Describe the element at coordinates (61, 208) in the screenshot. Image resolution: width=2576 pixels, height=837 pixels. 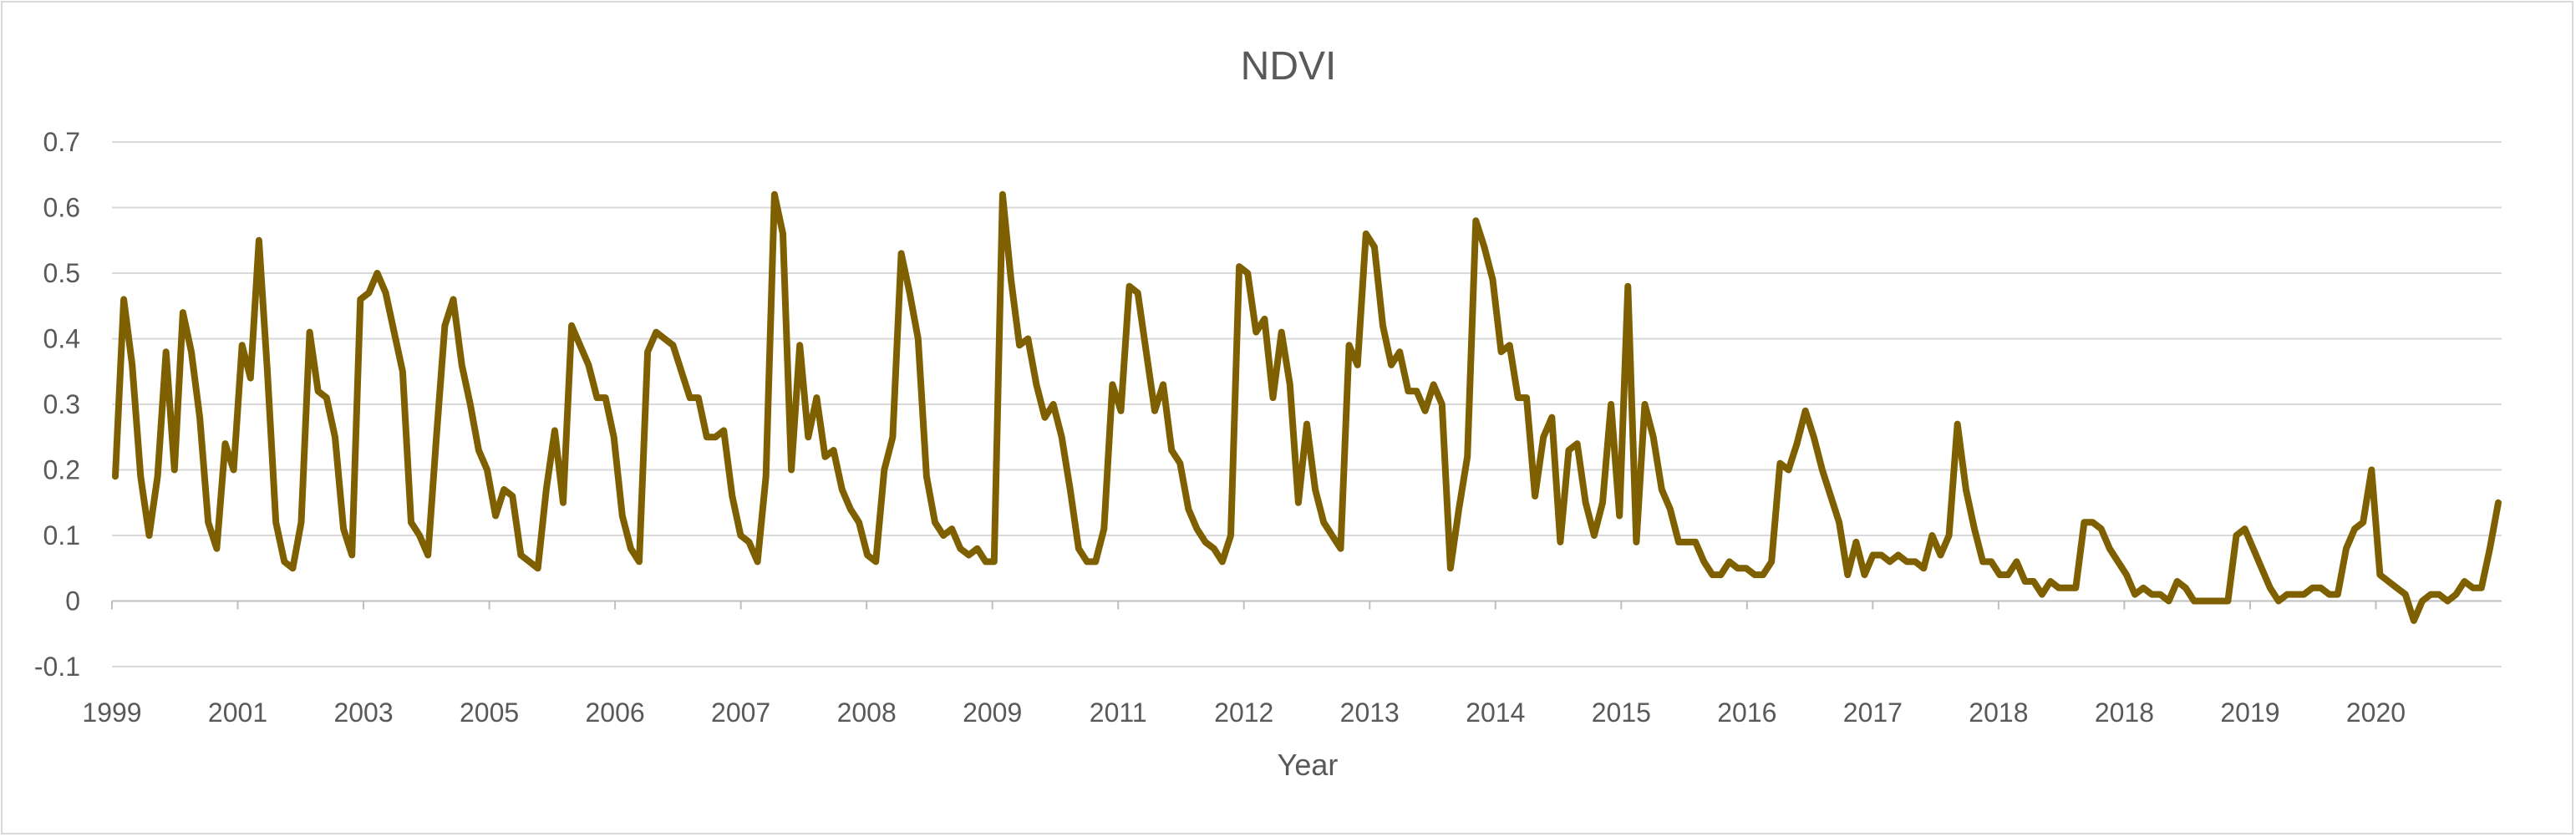
I see `y-tick-label: 0.6` at that location.